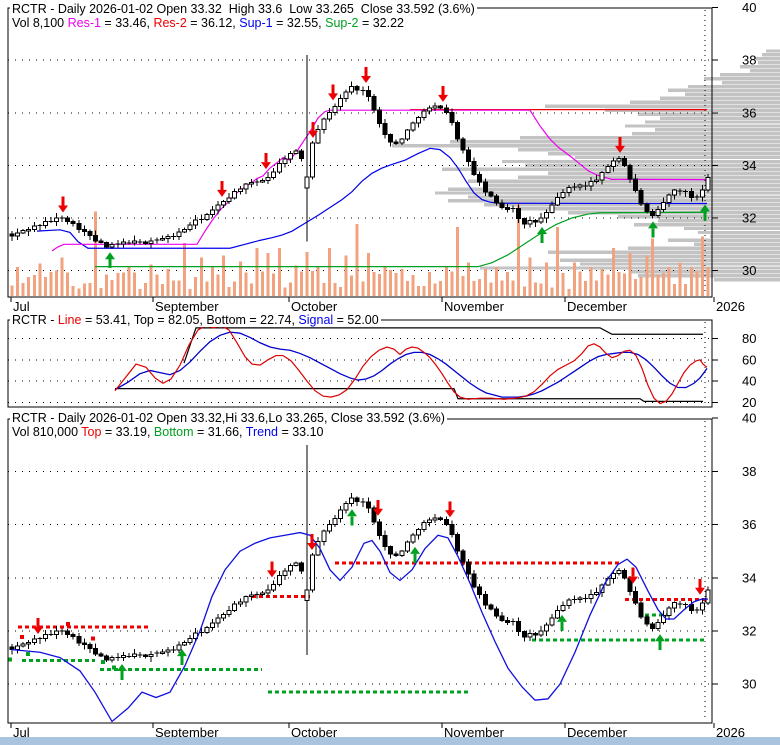 The width and height of the screenshot is (780, 745). Describe the element at coordinates (381, 23) in the screenshot. I see `header-token: = 32.22` at that location.